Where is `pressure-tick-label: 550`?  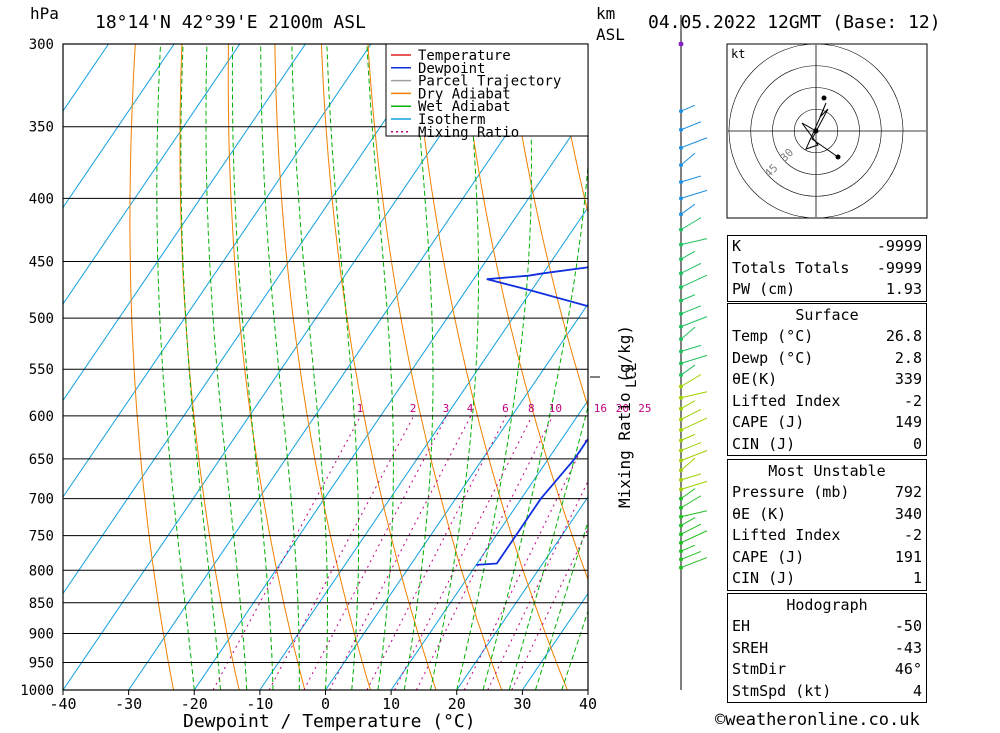
pressure-tick-label: 550 is located at coordinates (41, 370).